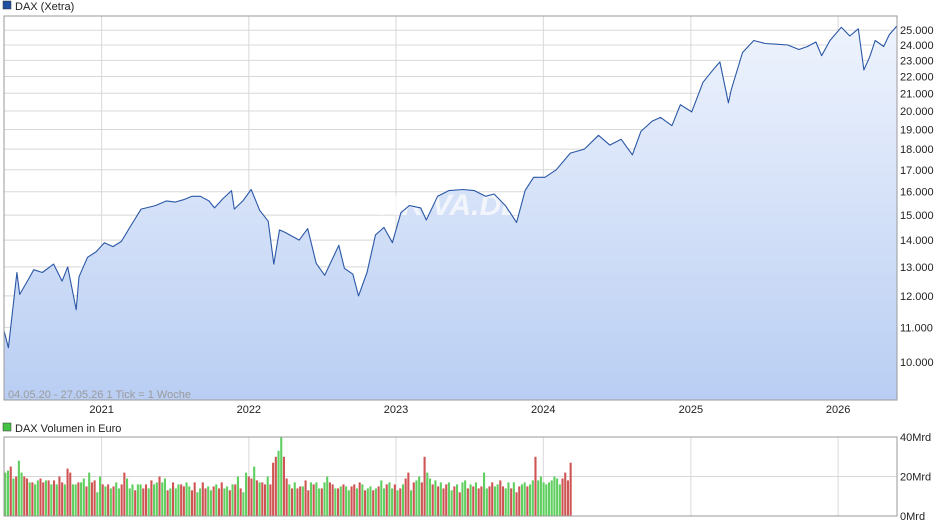  Describe the element at coordinates (691, 410) in the screenshot. I see `price-x-tick-label: 2025` at that location.